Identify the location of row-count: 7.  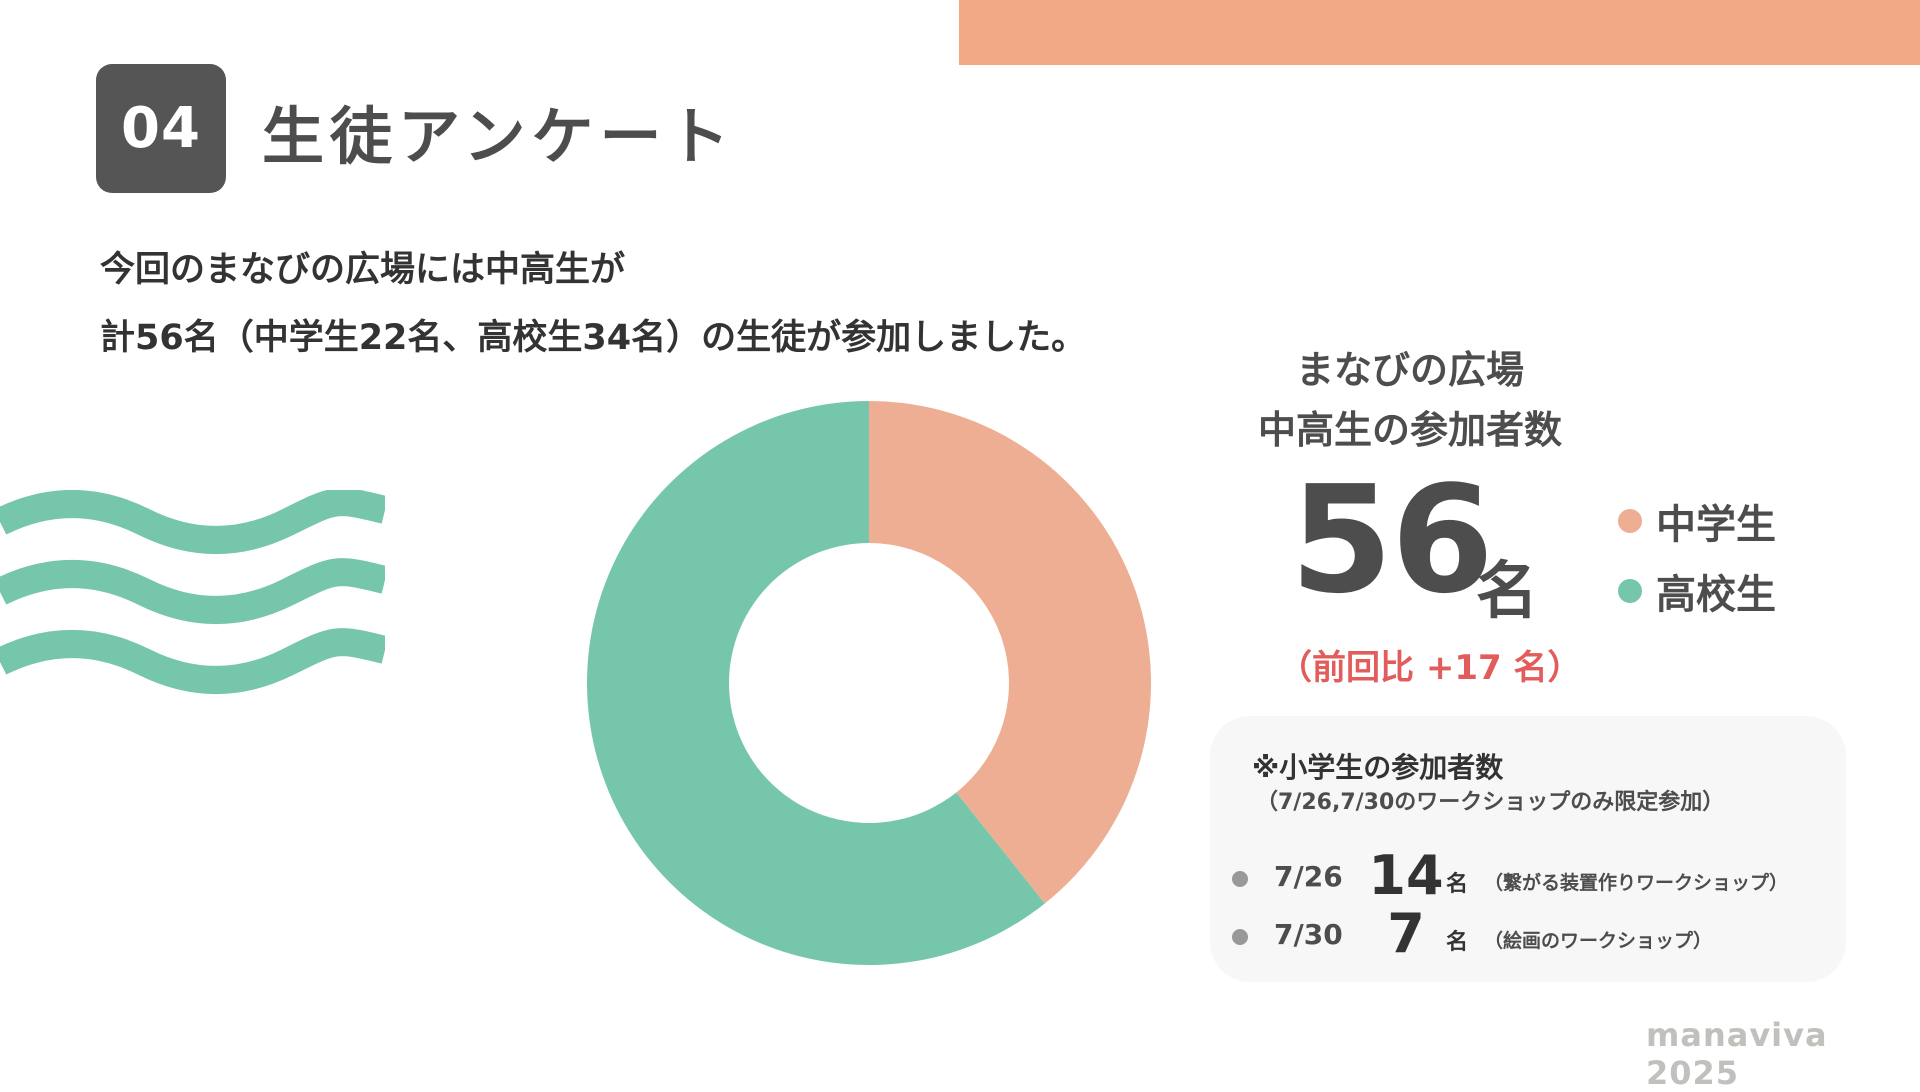
(1406, 933).